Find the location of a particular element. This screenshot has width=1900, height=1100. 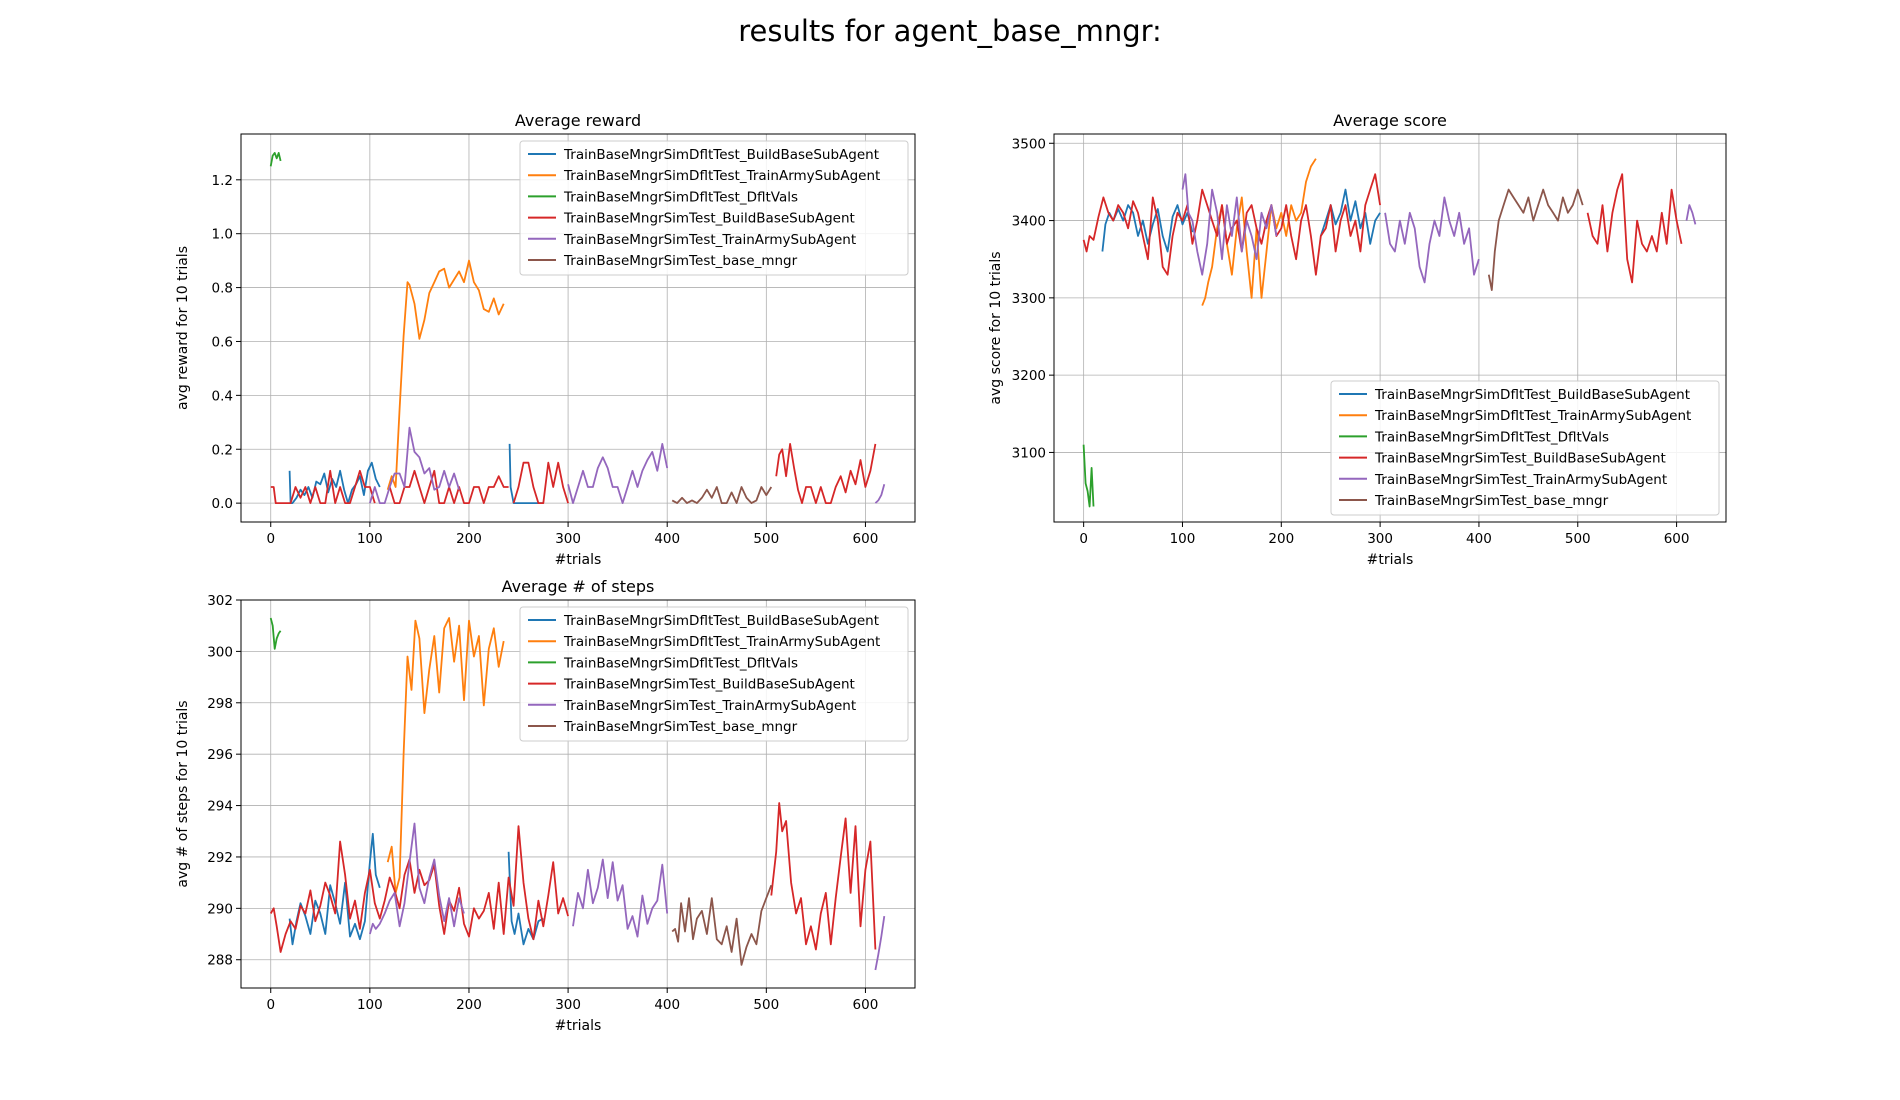

y-tick-label: 302 is located at coordinates (220, 601).